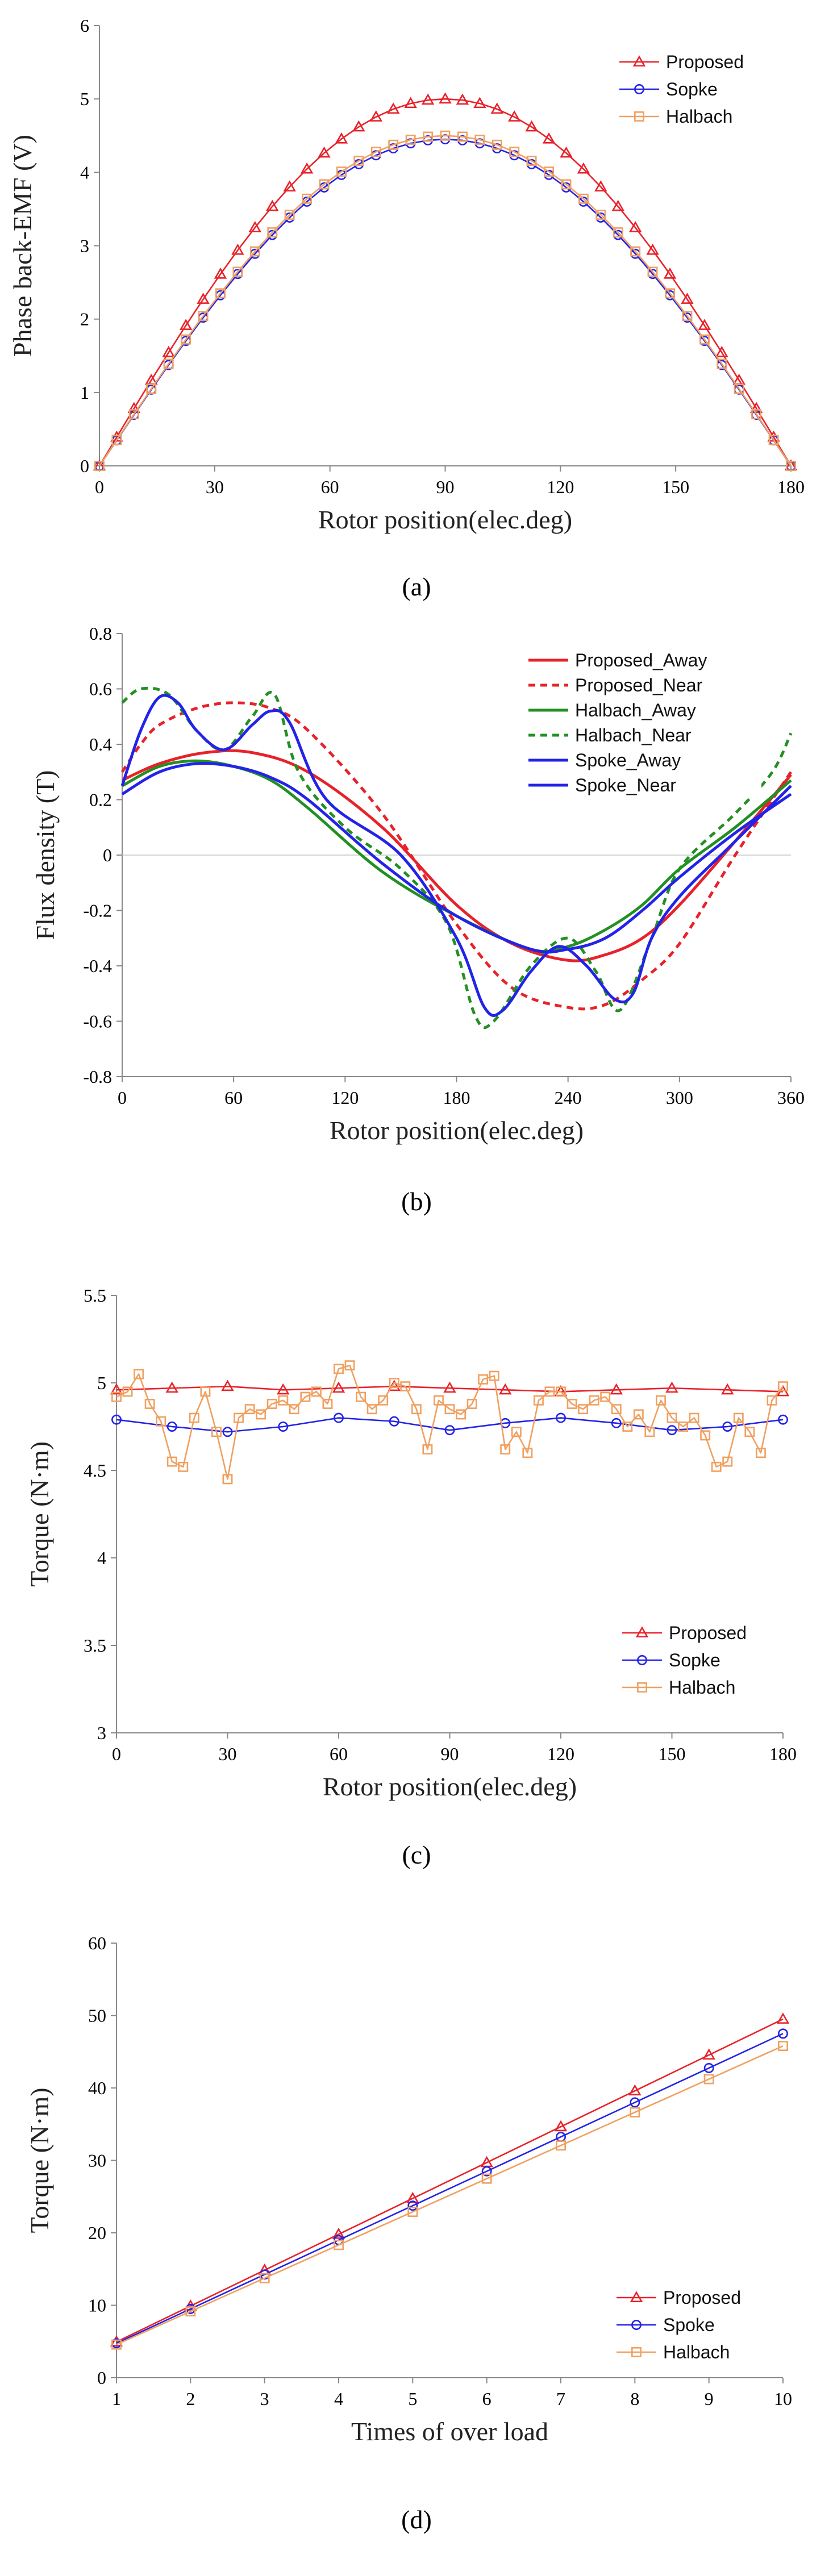 The height and width of the screenshot is (2576, 833). Describe the element at coordinates (634, 2399) in the screenshot. I see `x-tick-label: 8` at that location.